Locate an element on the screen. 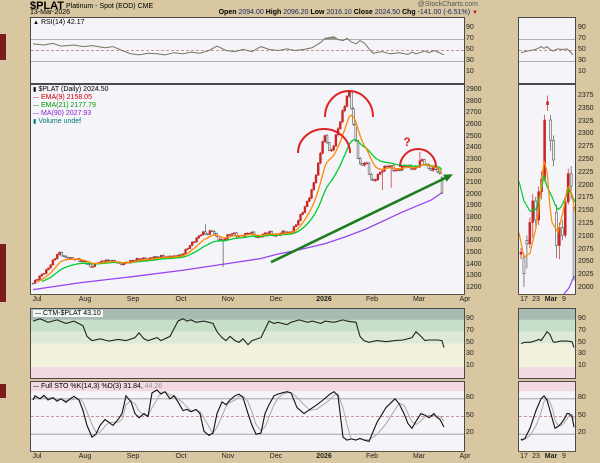 The image size is (600, 463). high-label: High is located at coordinates (273, 12).